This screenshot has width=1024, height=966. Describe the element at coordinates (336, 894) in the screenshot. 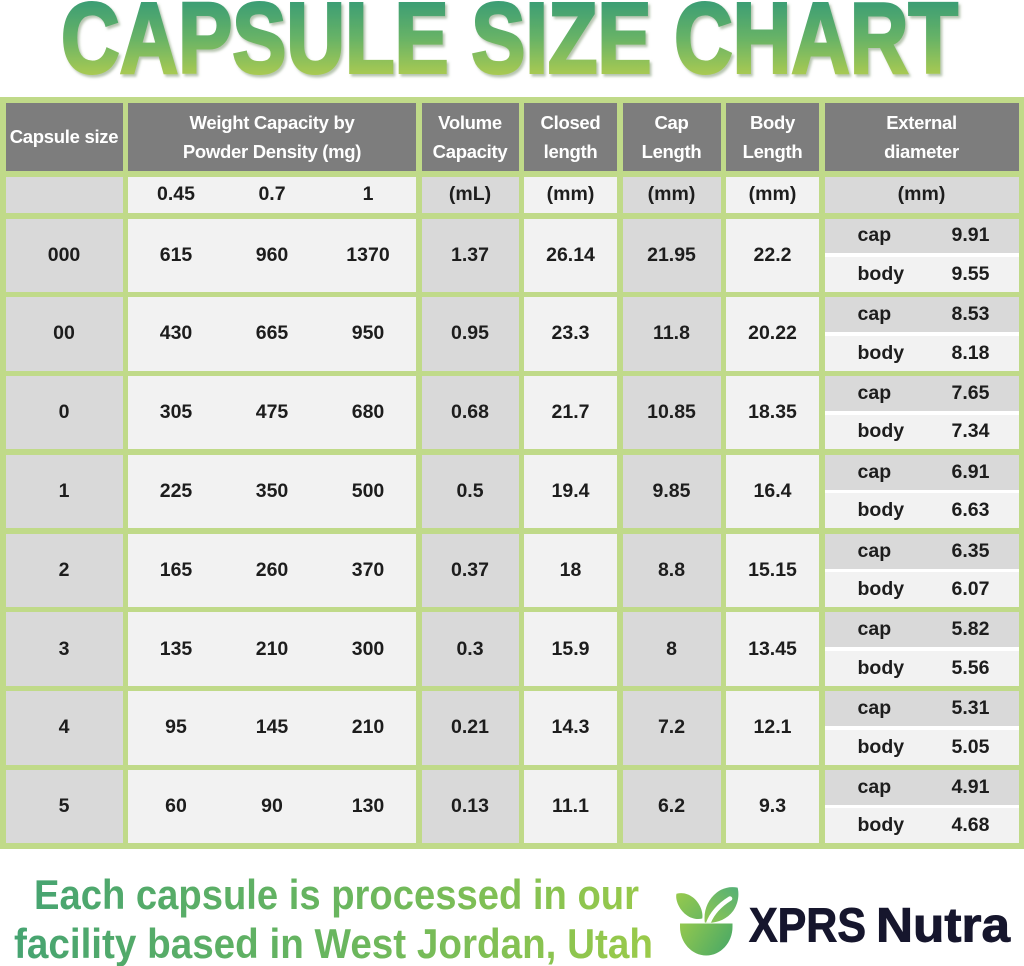

I see `svg-text:Each capsule is processed in o: Each capsule is processed in our` at that location.